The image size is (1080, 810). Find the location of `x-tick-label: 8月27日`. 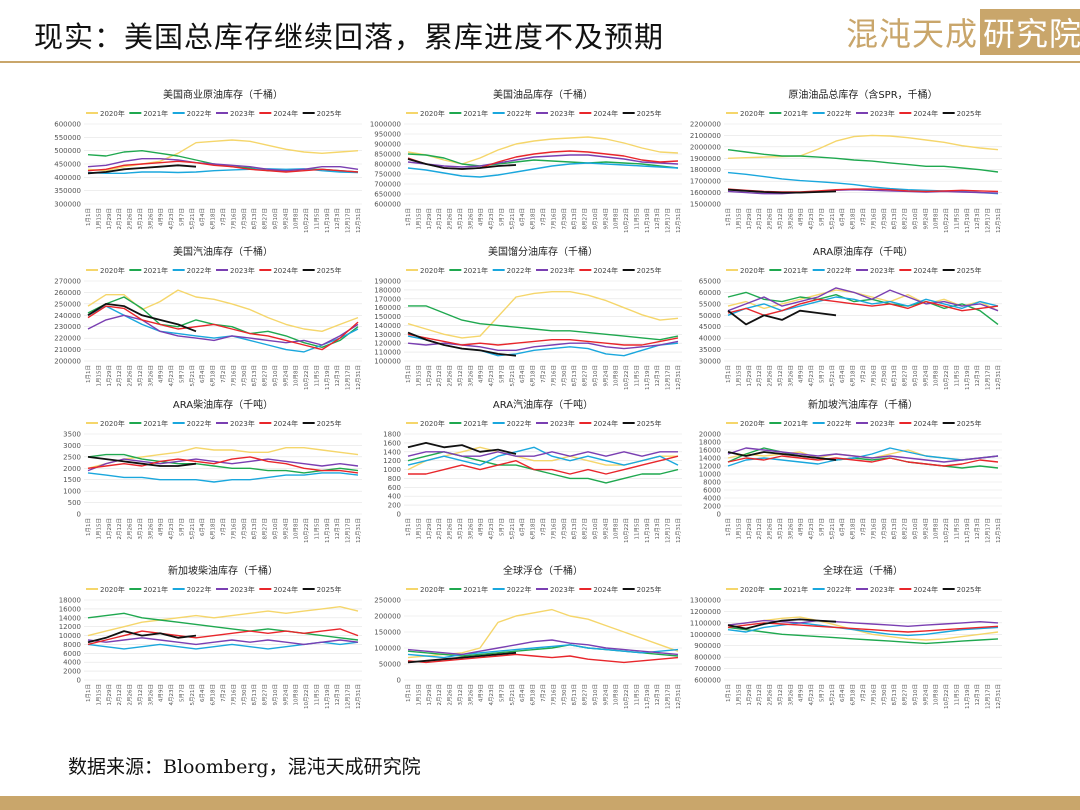

x-tick-label: 8月27日 is located at coordinates (265, 219).